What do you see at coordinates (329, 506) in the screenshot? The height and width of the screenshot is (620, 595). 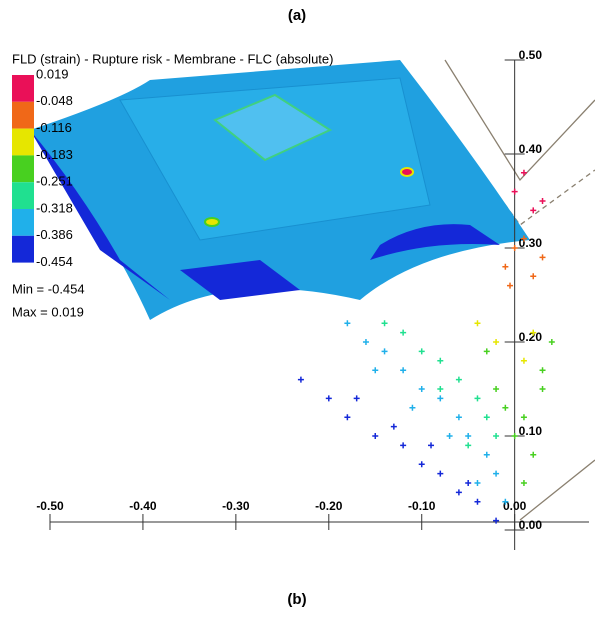 I see `x-tick-label: -0.20` at bounding box center [329, 506].